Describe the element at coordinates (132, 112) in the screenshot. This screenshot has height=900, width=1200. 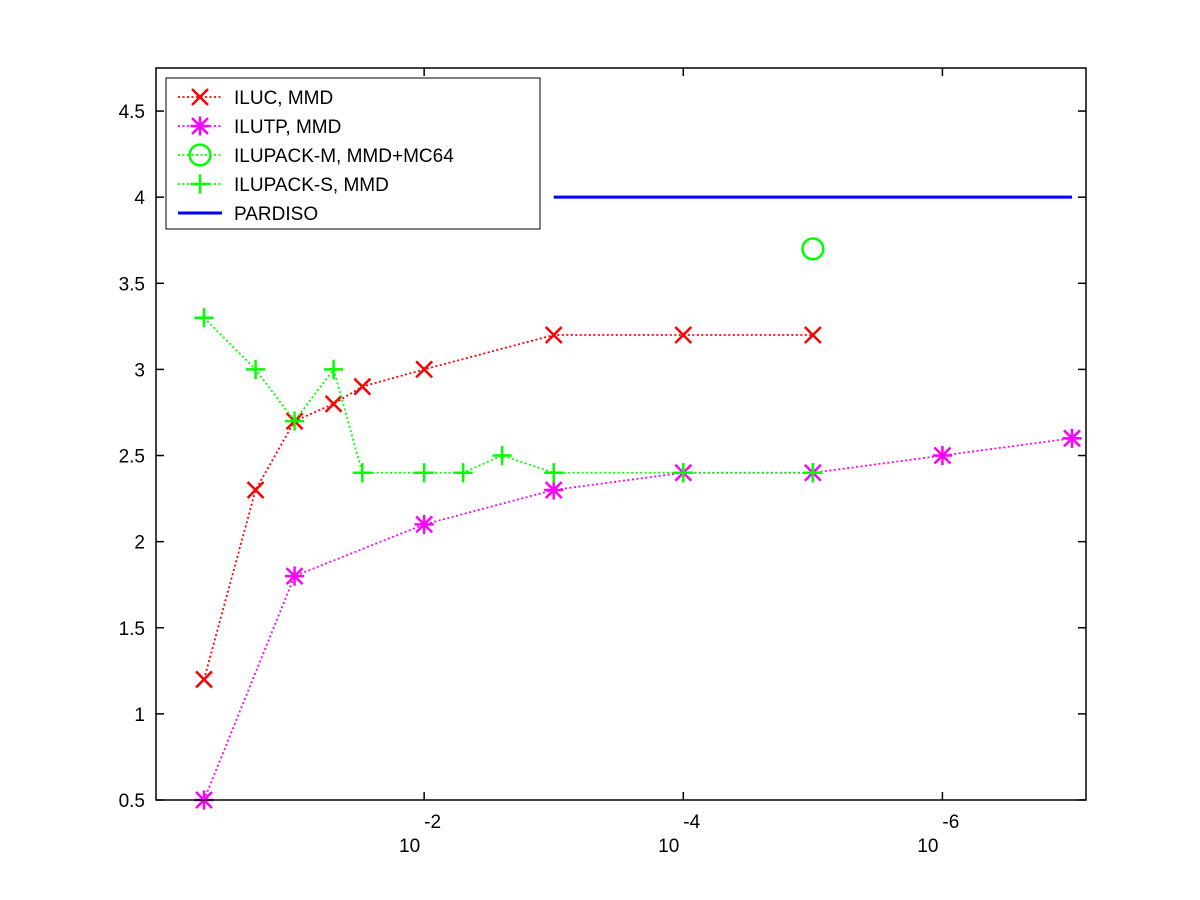
I see `y-tick-label: 4.5` at that location.